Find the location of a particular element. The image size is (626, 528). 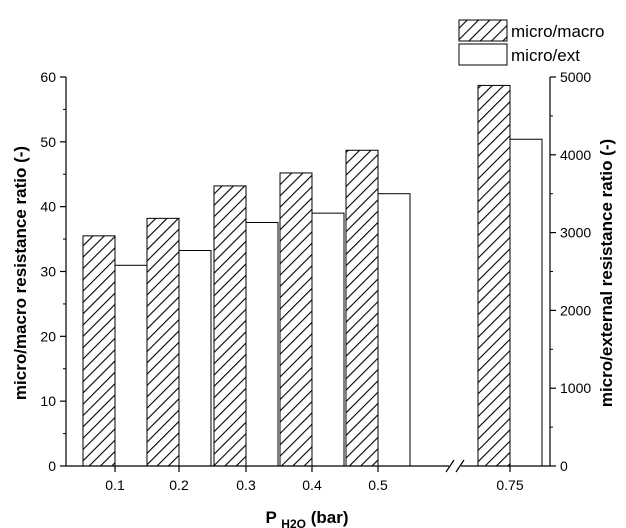

x-tick-label-0.2: 0.2 is located at coordinates (179, 485).